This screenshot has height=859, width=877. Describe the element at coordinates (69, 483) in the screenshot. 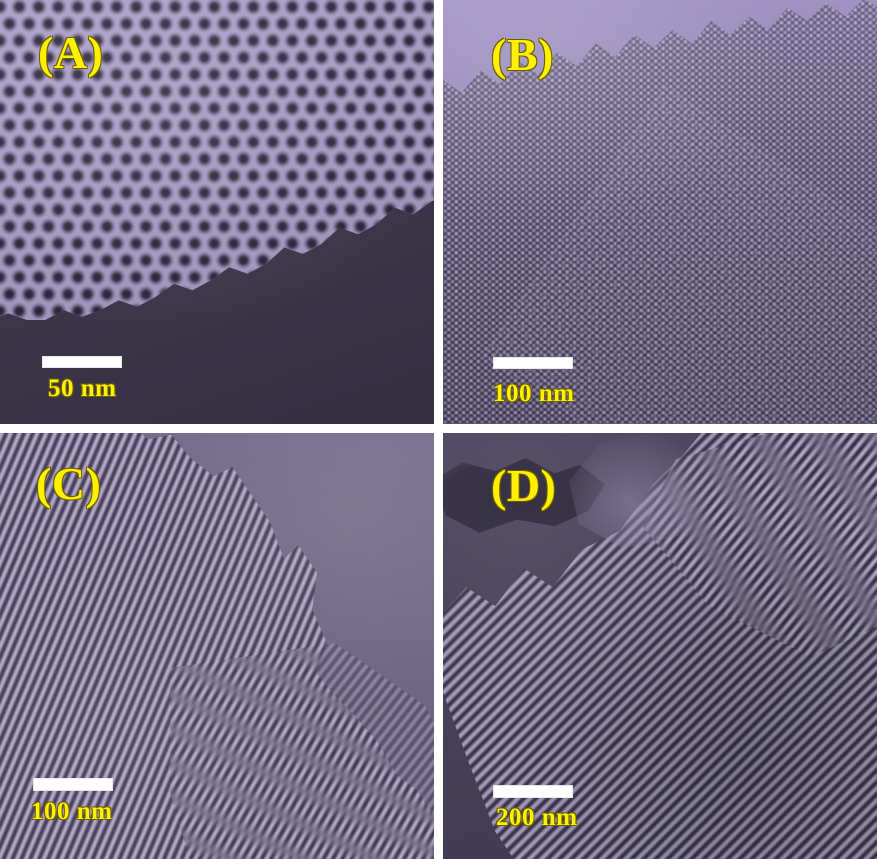

I see `panel-label-c: (C)` at that location.